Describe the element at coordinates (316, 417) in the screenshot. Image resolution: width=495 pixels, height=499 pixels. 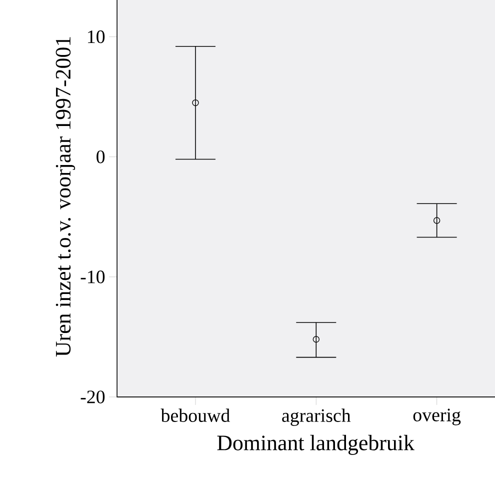
I see `x-tick-label: agrarisch` at that location.